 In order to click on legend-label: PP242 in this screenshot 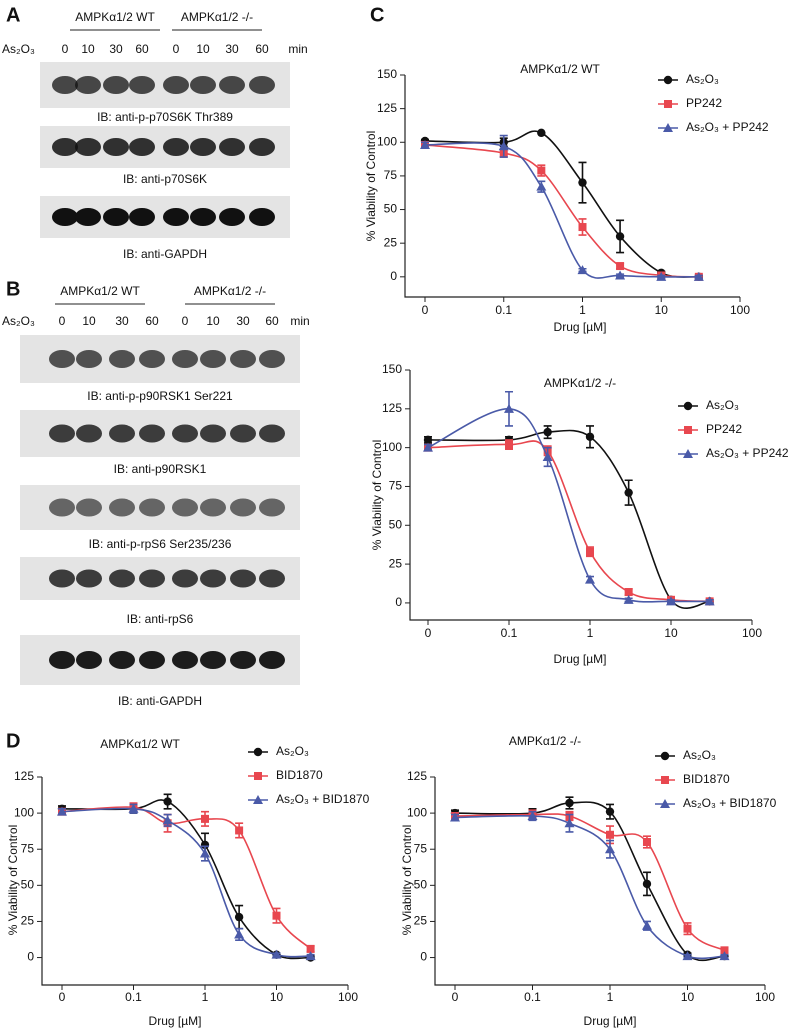, I will do `click(704, 103)`.